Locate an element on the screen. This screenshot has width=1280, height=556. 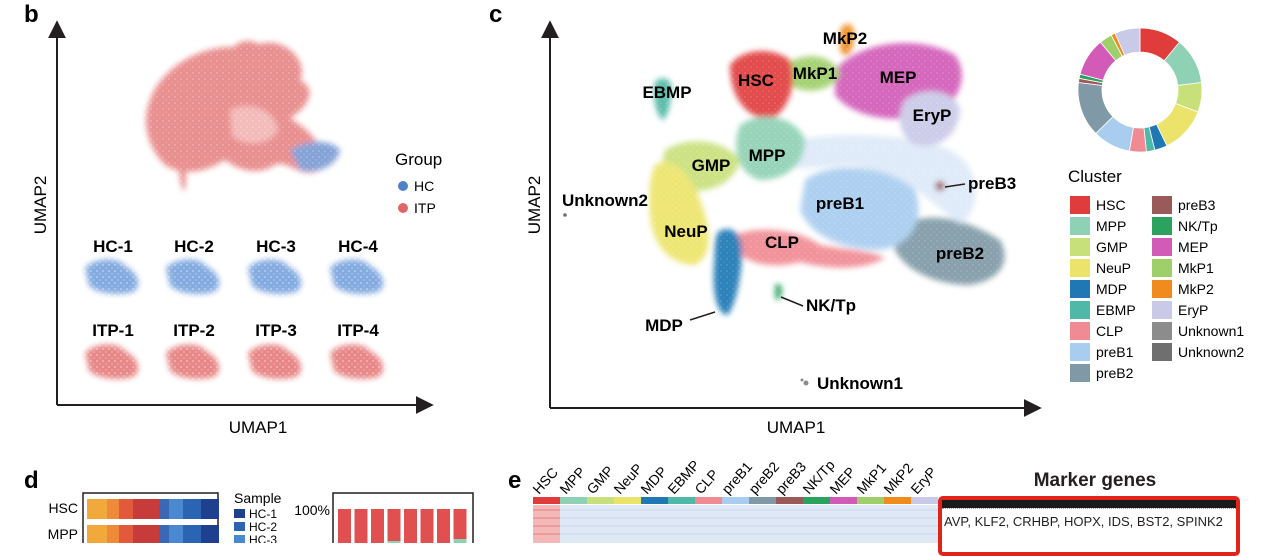
panel-b-label: b is located at coordinates (31, 14).